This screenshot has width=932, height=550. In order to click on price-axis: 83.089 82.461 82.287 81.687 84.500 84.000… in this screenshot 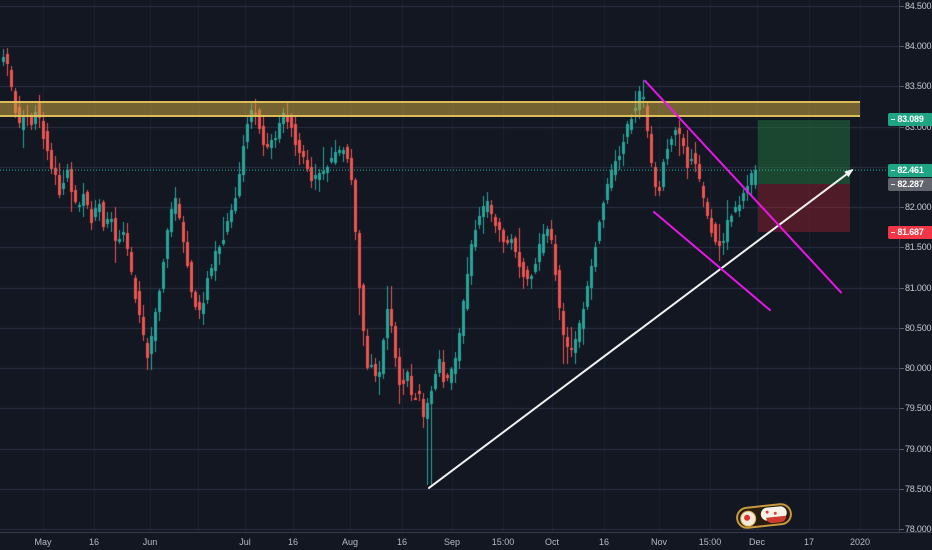, I will do `click(910, 267)`.